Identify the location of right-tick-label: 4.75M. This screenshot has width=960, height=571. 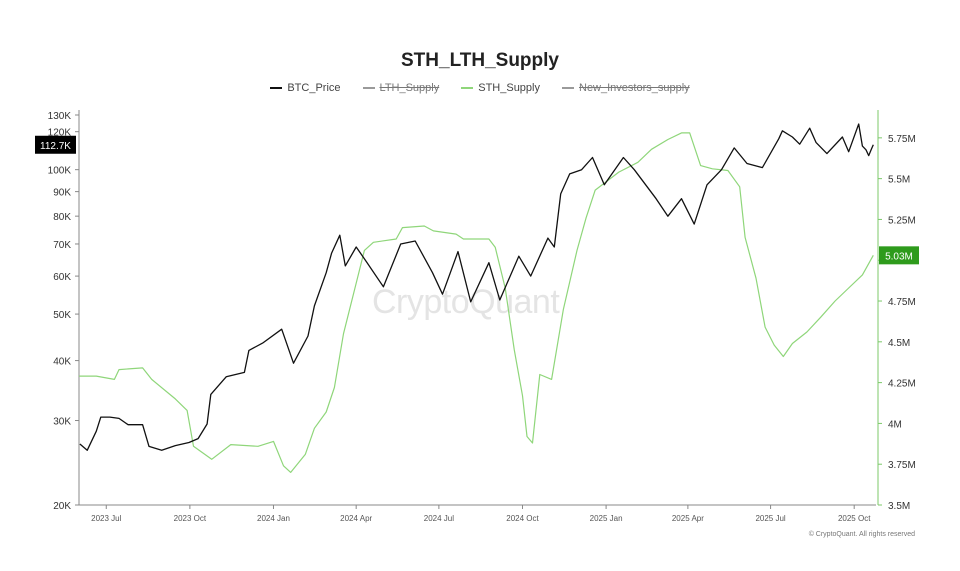
(902, 302).